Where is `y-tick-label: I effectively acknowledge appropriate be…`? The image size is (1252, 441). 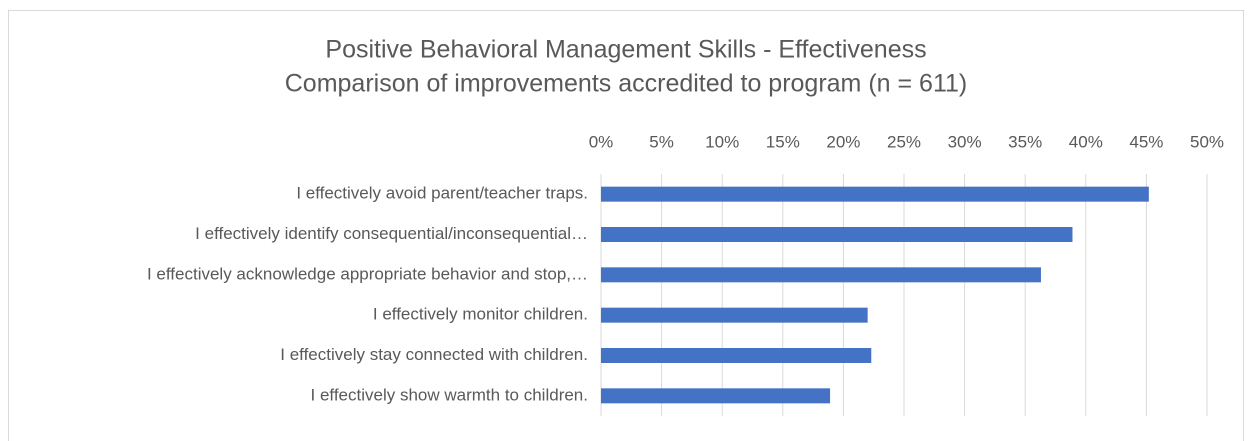 y-tick-label: I effectively acknowledge appropriate be… is located at coordinates (367, 273).